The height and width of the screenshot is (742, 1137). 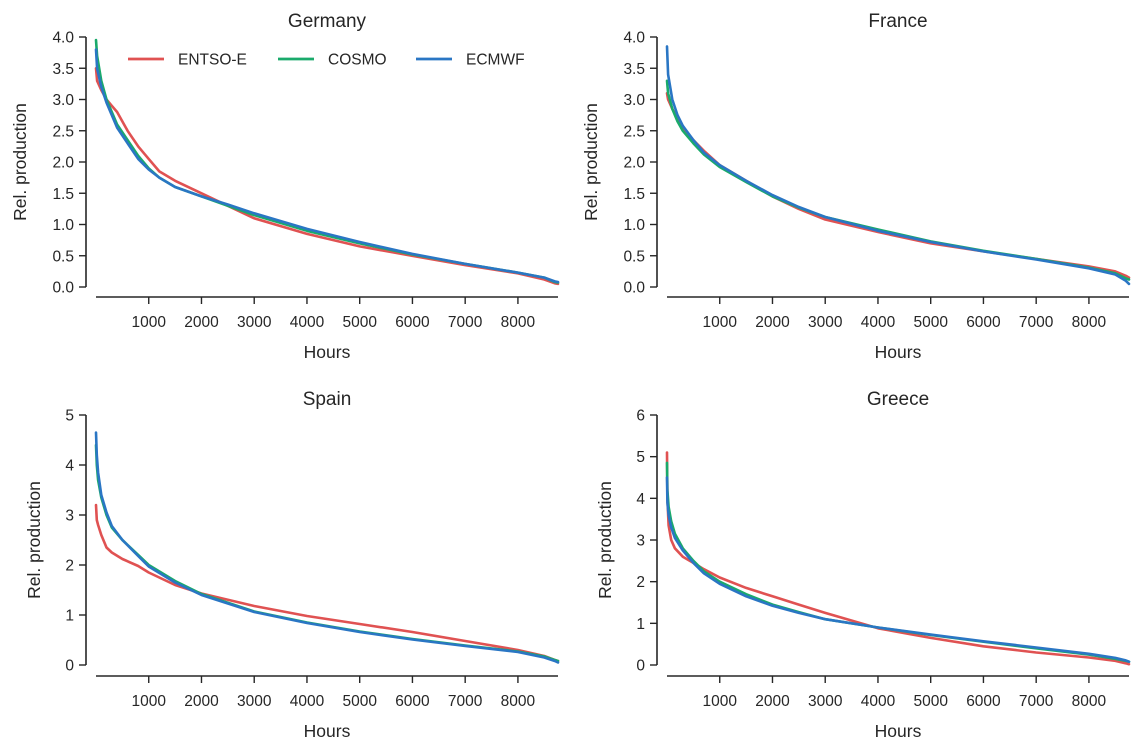 What do you see at coordinates (327, 21) in the screenshot?
I see `chart-title: Germany` at bounding box center [327, 21].